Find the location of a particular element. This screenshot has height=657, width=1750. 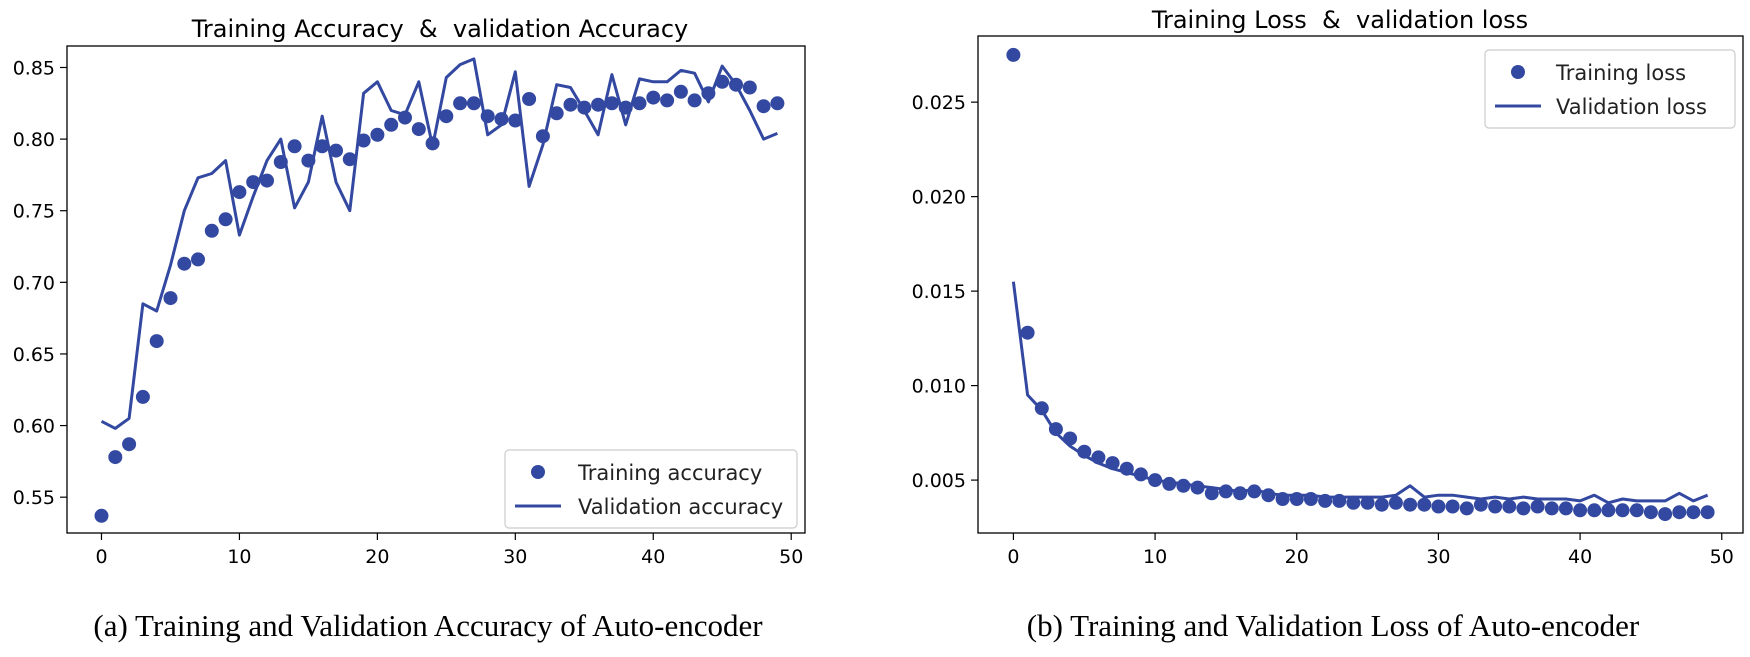

legend-marker-training-loss is located at coordinates (1518, 72).